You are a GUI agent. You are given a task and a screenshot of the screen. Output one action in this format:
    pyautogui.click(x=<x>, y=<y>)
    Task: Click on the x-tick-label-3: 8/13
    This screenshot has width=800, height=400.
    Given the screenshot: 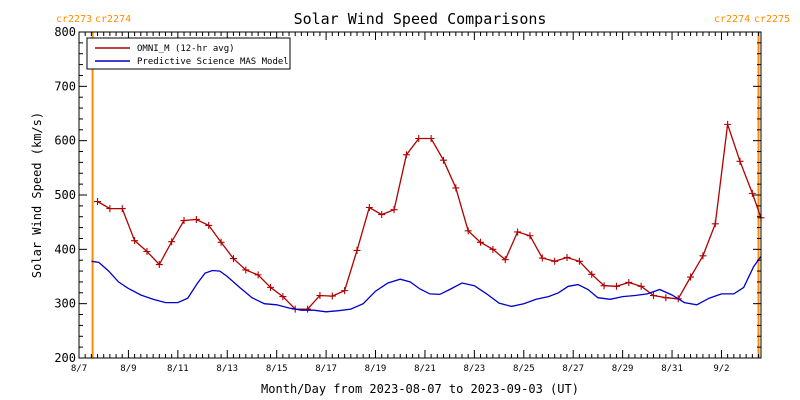 What is the action you would take?
    pyautogui.click(x=227, y=369)
    